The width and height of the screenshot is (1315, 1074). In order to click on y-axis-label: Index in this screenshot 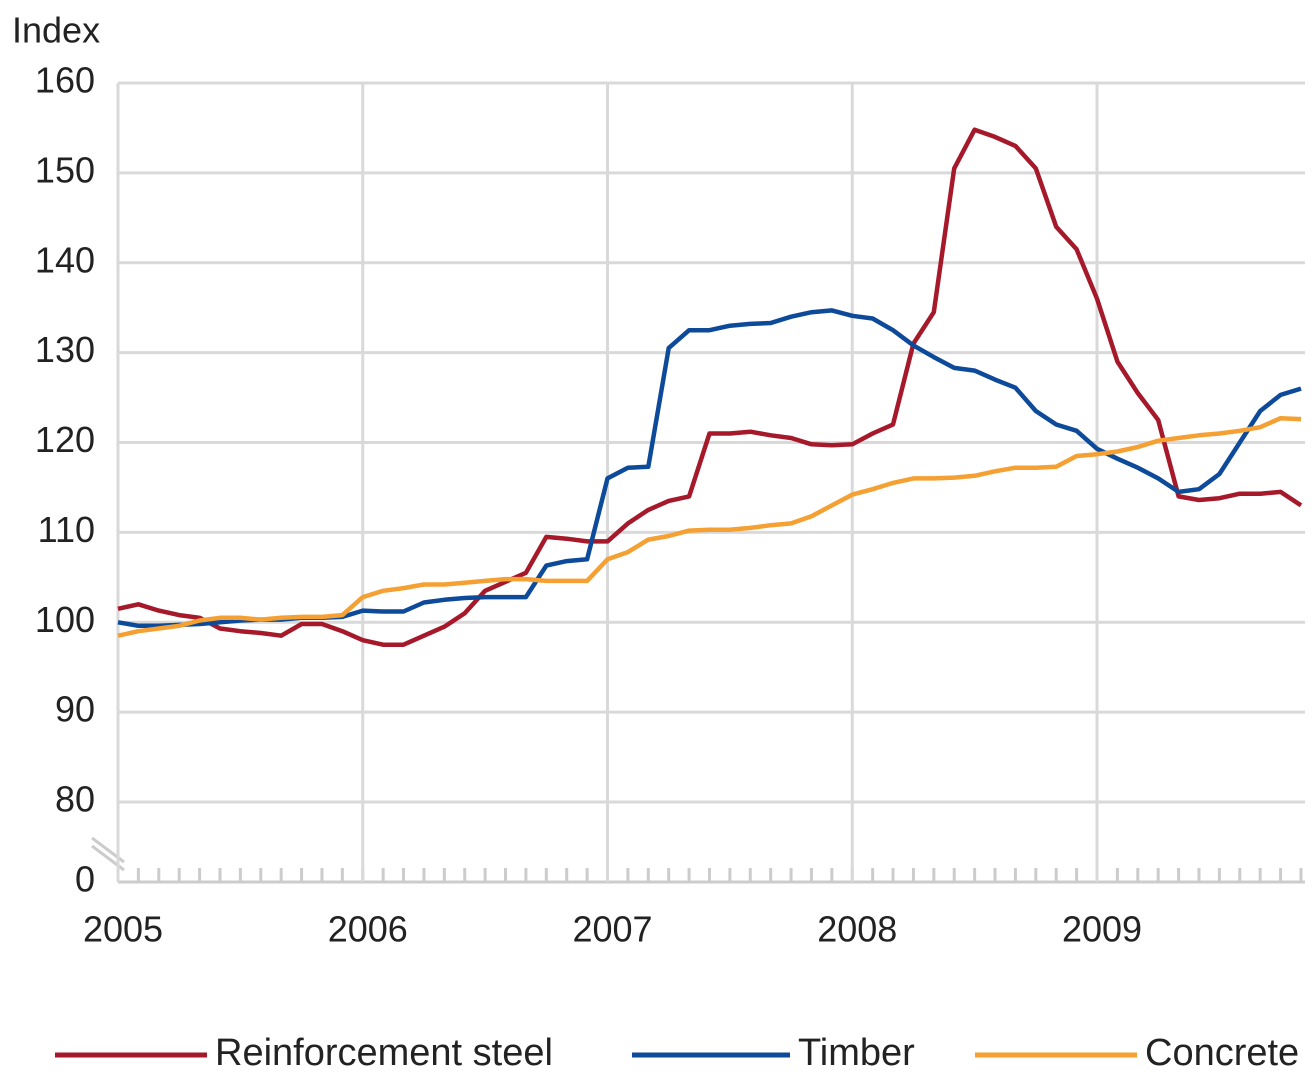, I will do `click(56, 30)`.